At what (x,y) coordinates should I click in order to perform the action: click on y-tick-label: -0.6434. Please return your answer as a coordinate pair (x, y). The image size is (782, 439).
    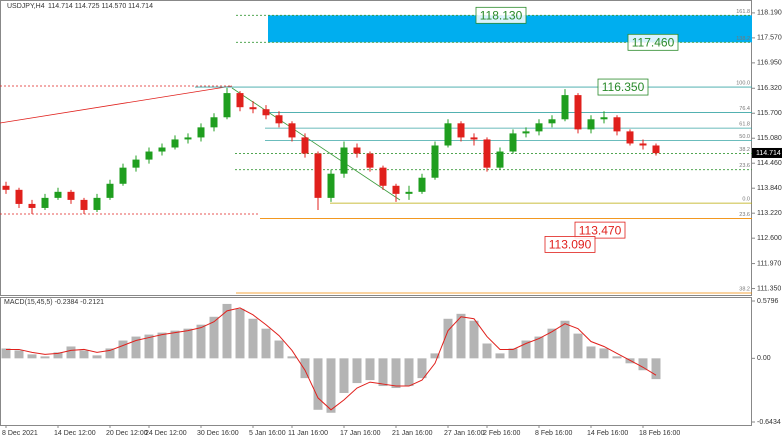
    Looking at the image, I should click on (769, 422).